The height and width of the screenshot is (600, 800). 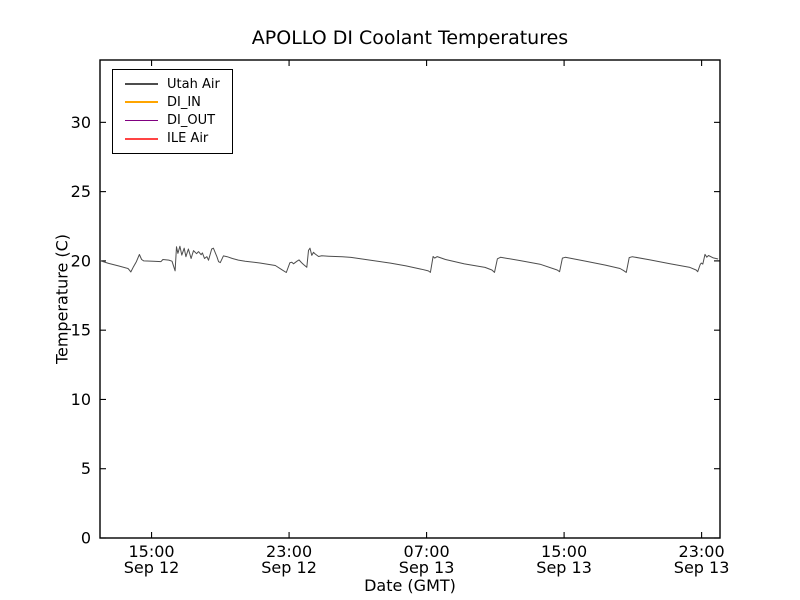 I want to click on legend: Utah Air DI_IN DI_OUT ILE Air, so click(x=172, y=111).